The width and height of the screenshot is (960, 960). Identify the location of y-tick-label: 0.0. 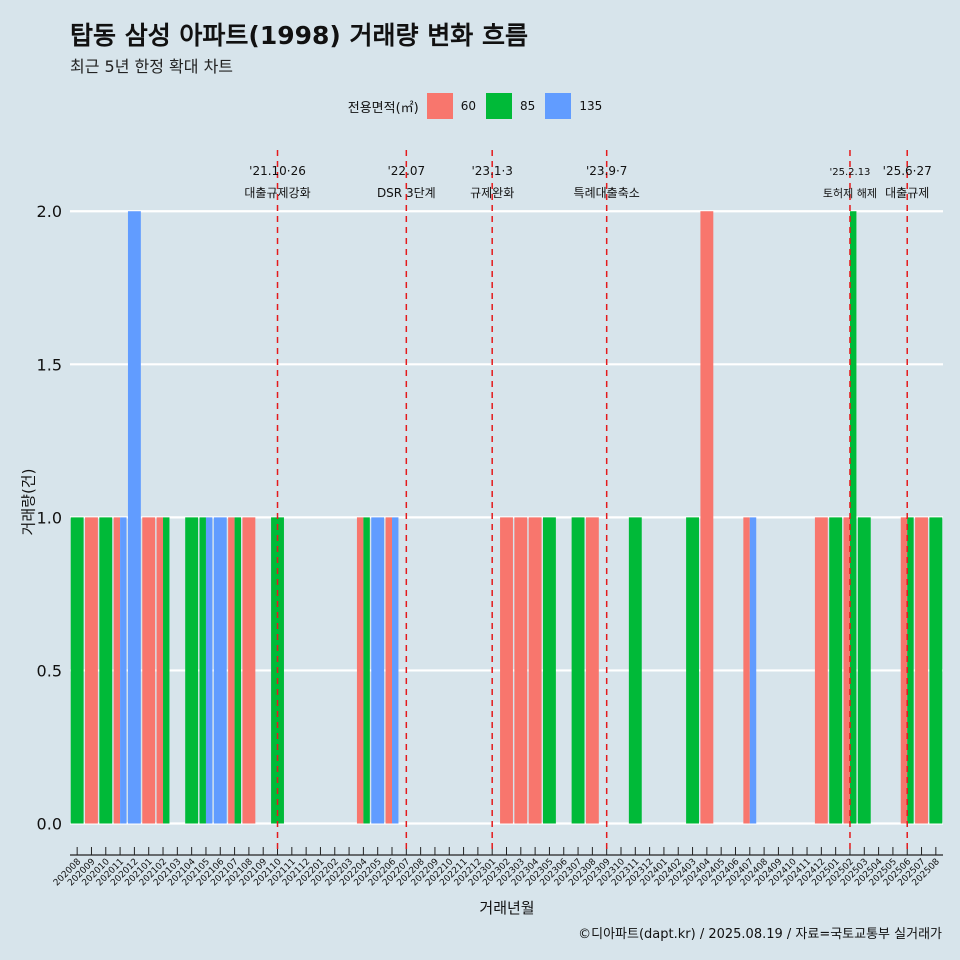
(49, 824).